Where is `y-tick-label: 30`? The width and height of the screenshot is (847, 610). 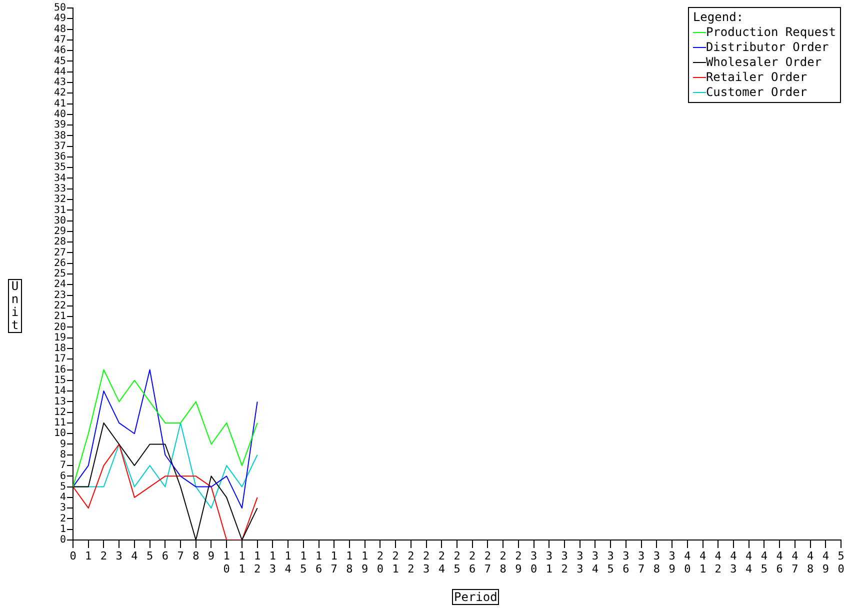
y-tick-label: 30 is located at coordinates (60, 220).